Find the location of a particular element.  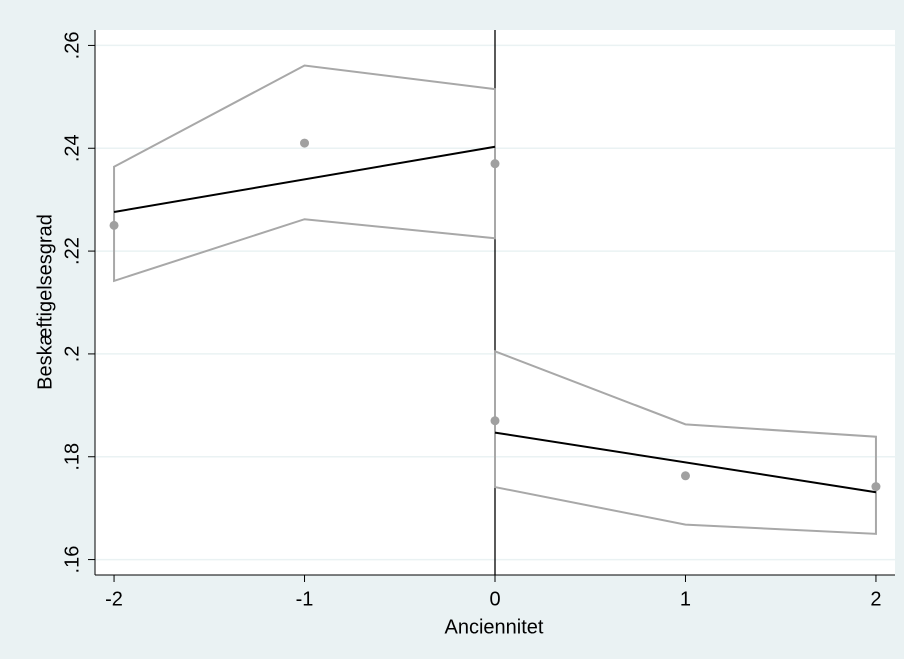

y-axis-label: Beskæftigelsesgrad is located at coordinates (45, 302).